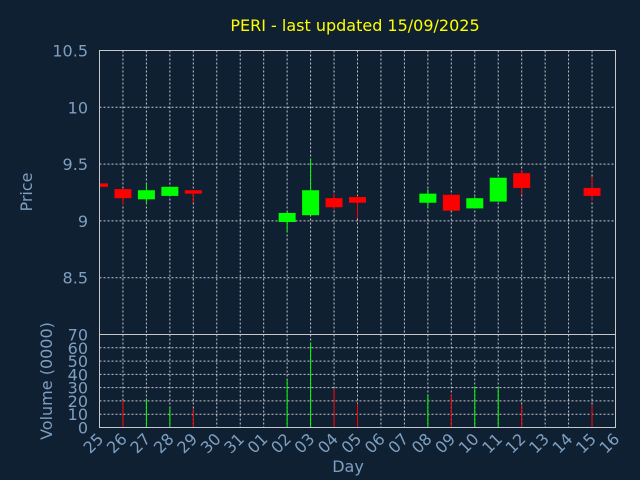 The height and width of the screenshot is (480, 640). What do you see at coordinates (354, 25) in the screenshot?
I see `chart-title: PERI - last updated 15/09/2025` at bounding box center [354, 25].